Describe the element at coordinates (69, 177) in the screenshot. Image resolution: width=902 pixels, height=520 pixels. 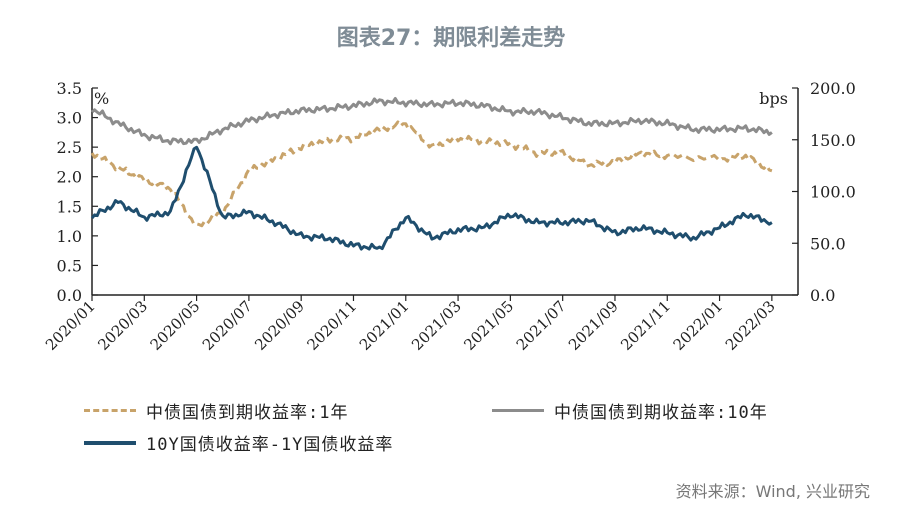
I see `left-tick-label: 2.0` at that location.